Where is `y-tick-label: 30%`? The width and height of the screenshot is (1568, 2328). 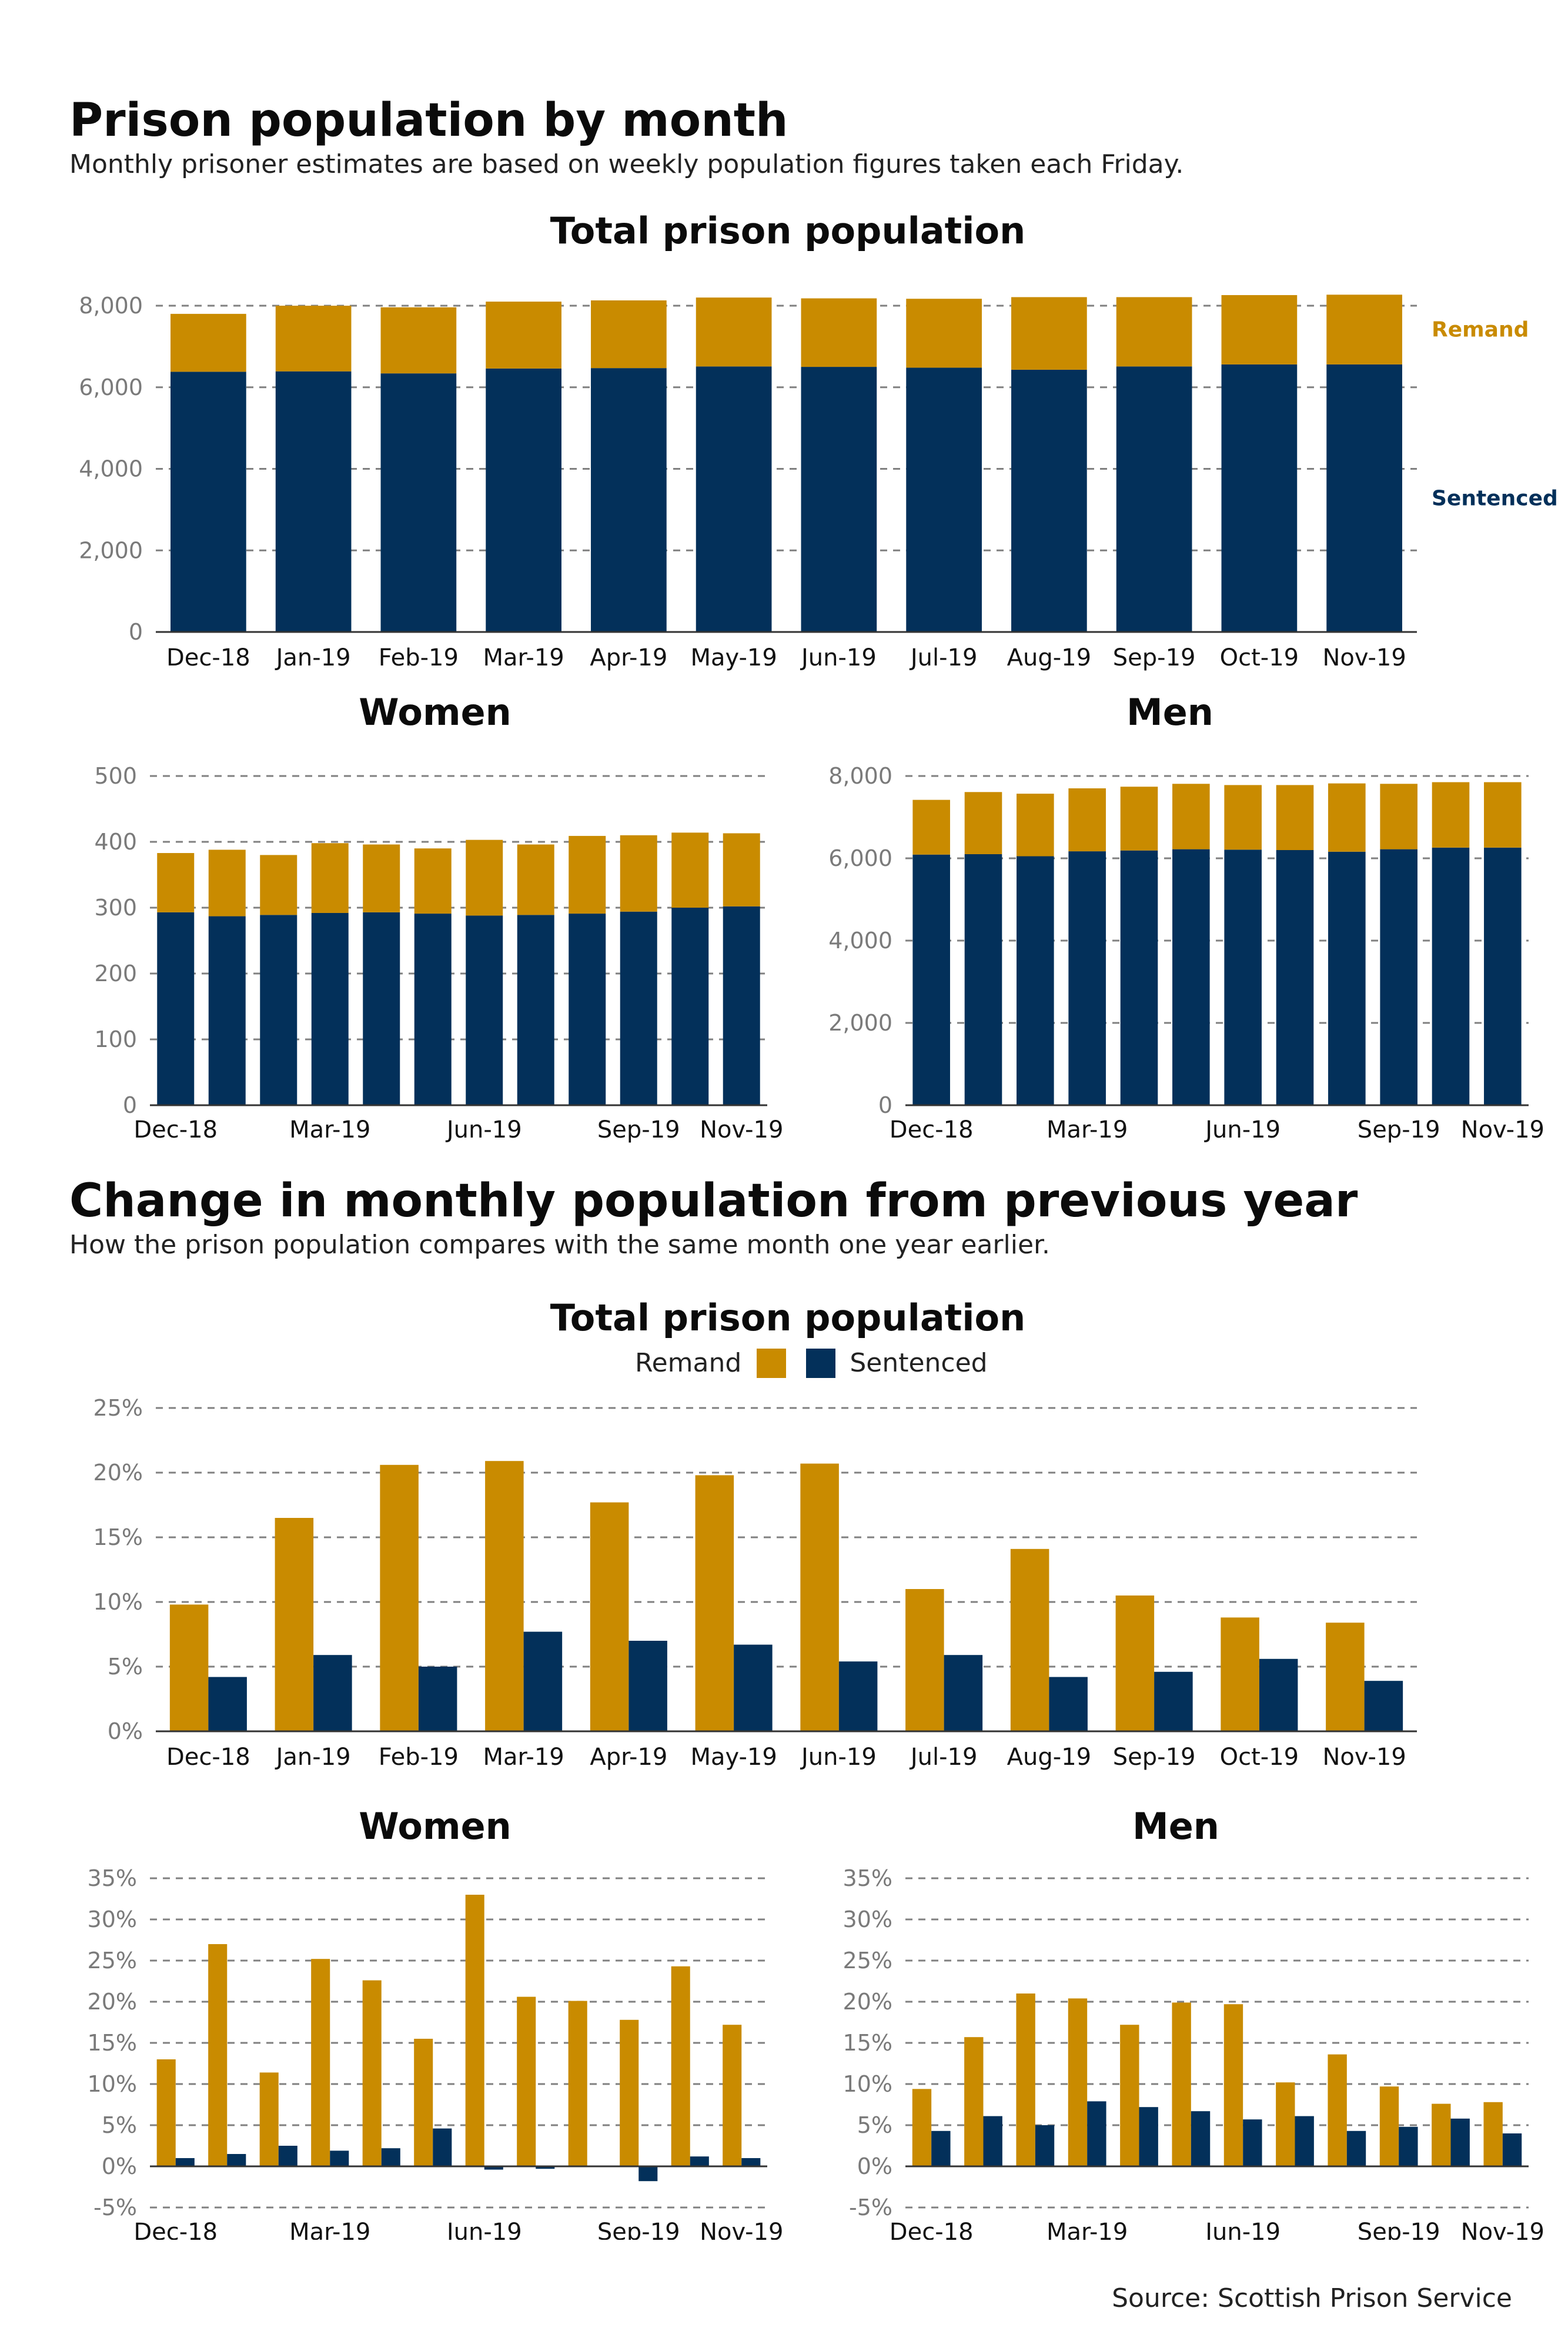 y-tick-label: 30% is located at coordinates (113, 1919).